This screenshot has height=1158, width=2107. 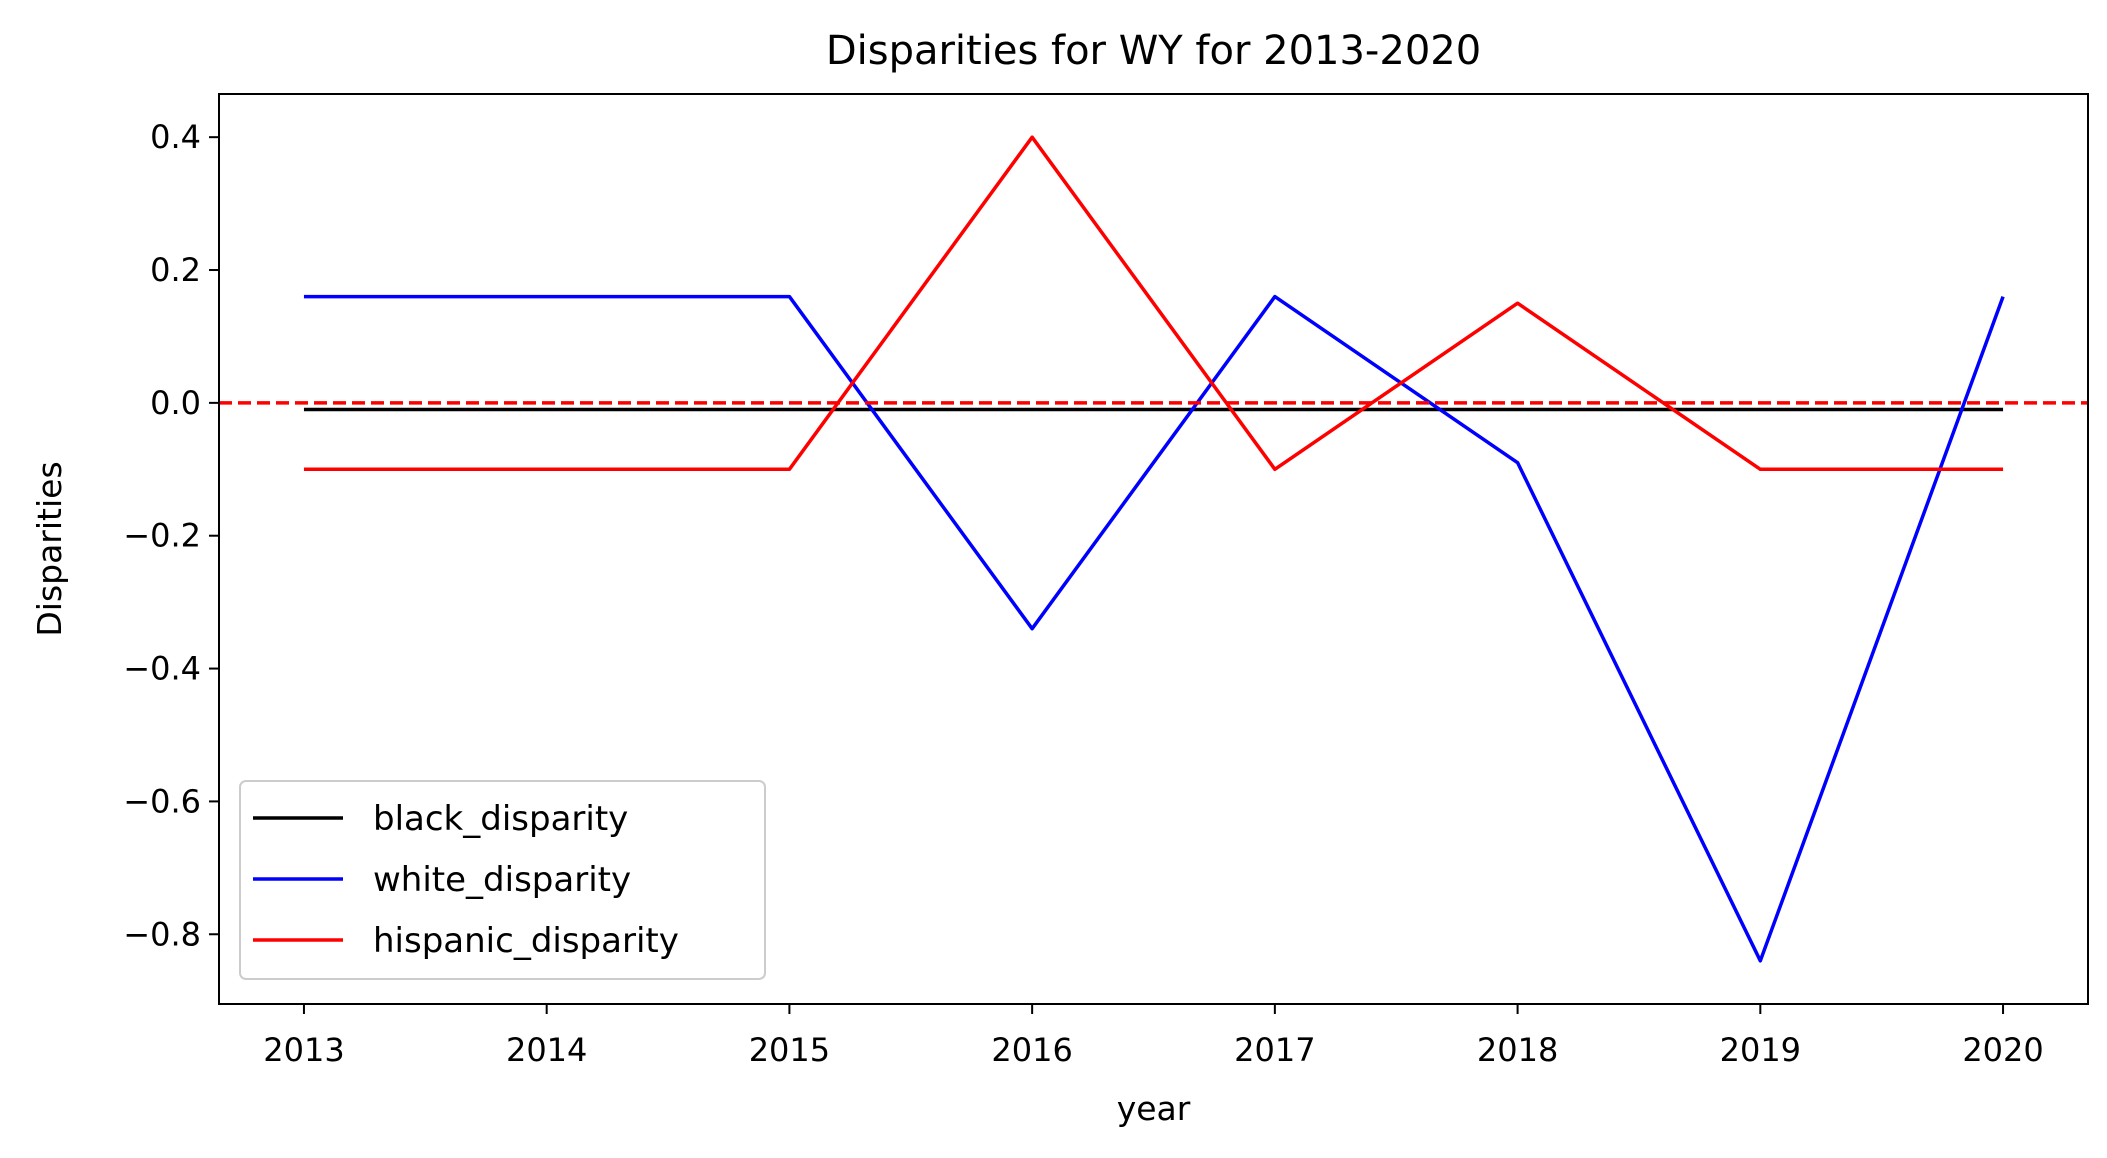 I want to click on legend-label-white-disparity: white_disparity, so click(x=502, y=880).